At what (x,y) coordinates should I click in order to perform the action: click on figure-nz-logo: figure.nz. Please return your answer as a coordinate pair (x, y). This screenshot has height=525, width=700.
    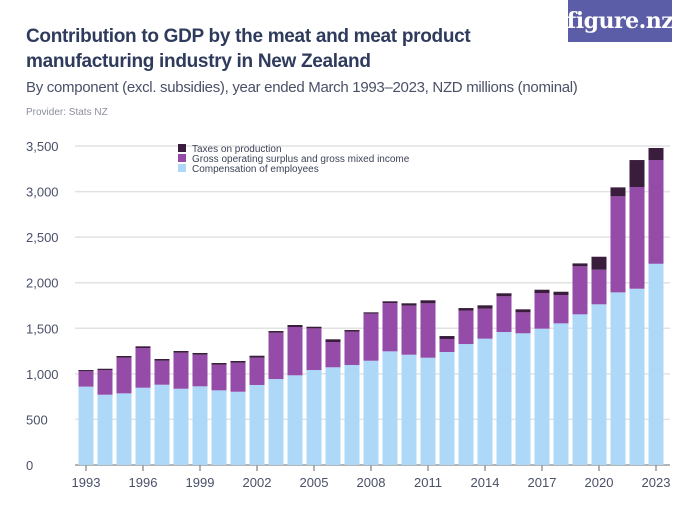
    Looking at the image, I should click on (620, 21).